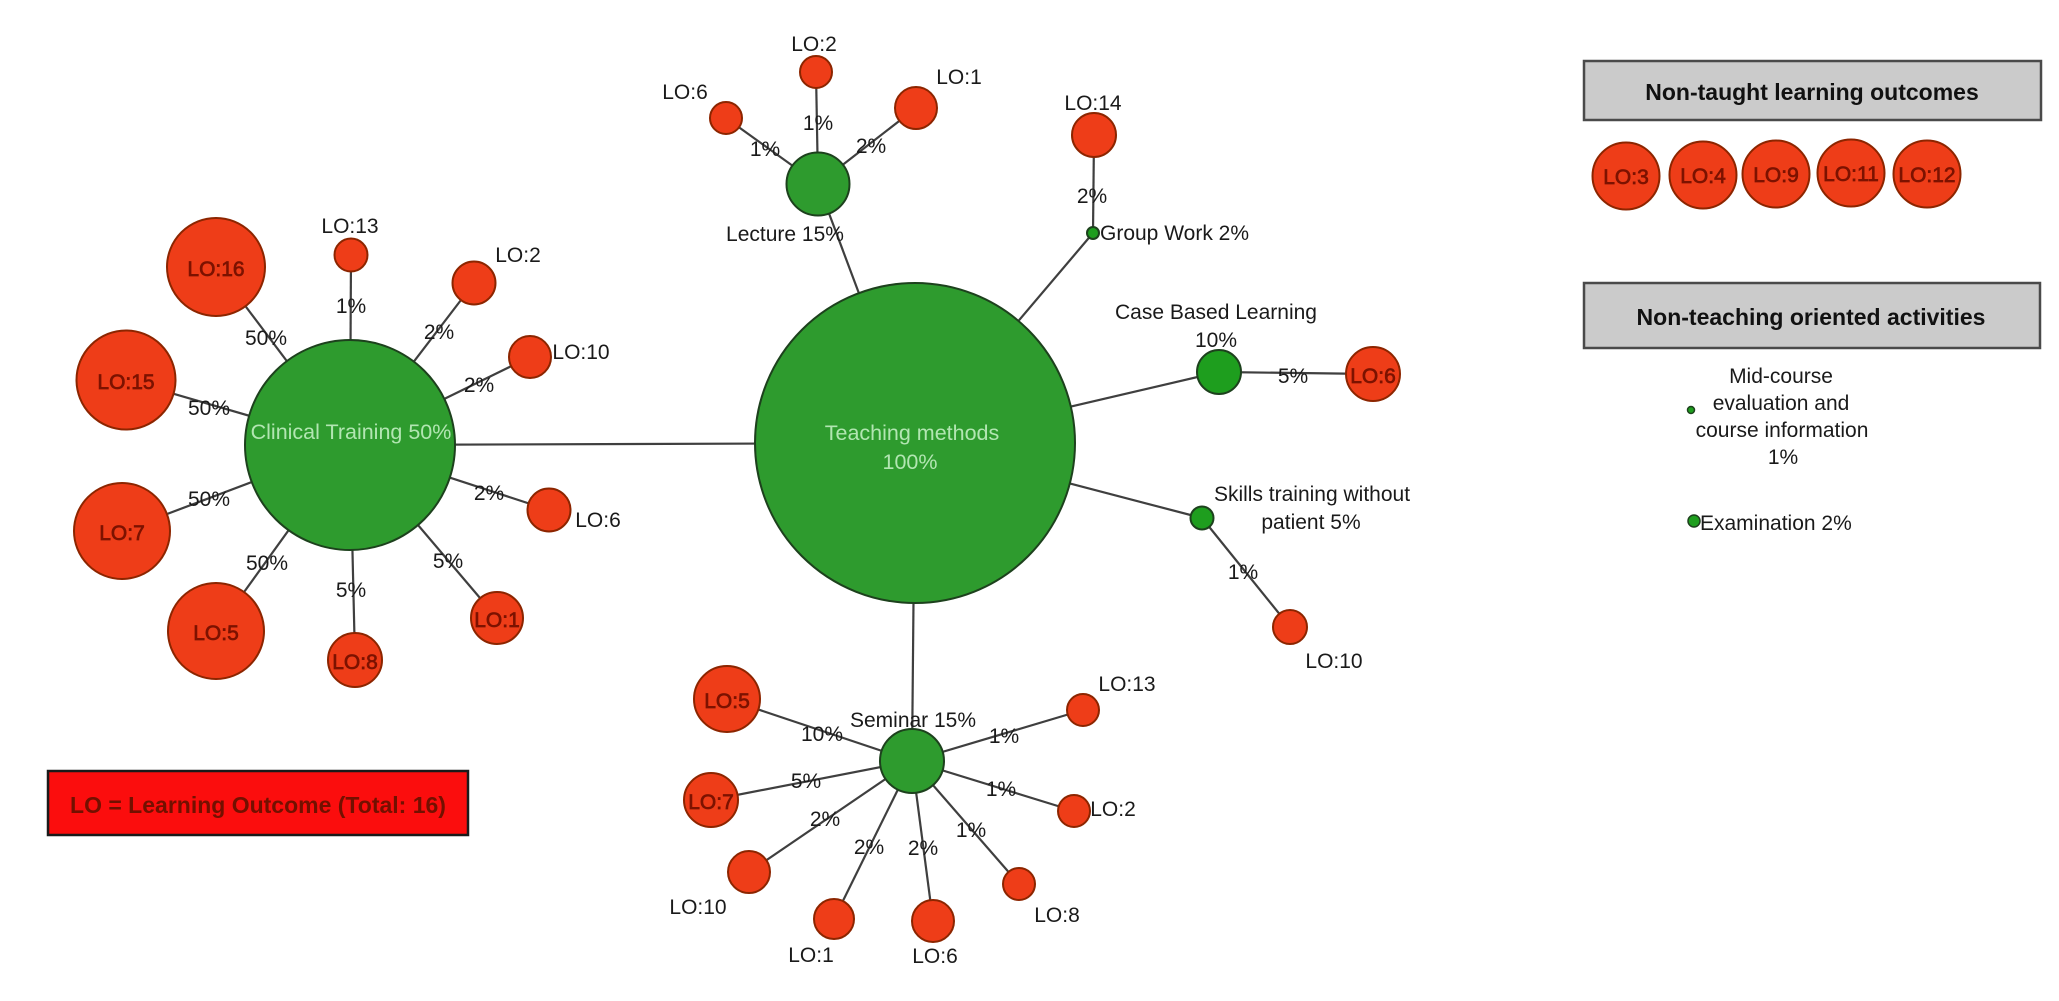 This screenshot has width=2059, height=1001. What do you see at coordinates (1781, 376) in the screenshot?
I see `svg-text: Mid-course` at bounding box center [1781, 376].